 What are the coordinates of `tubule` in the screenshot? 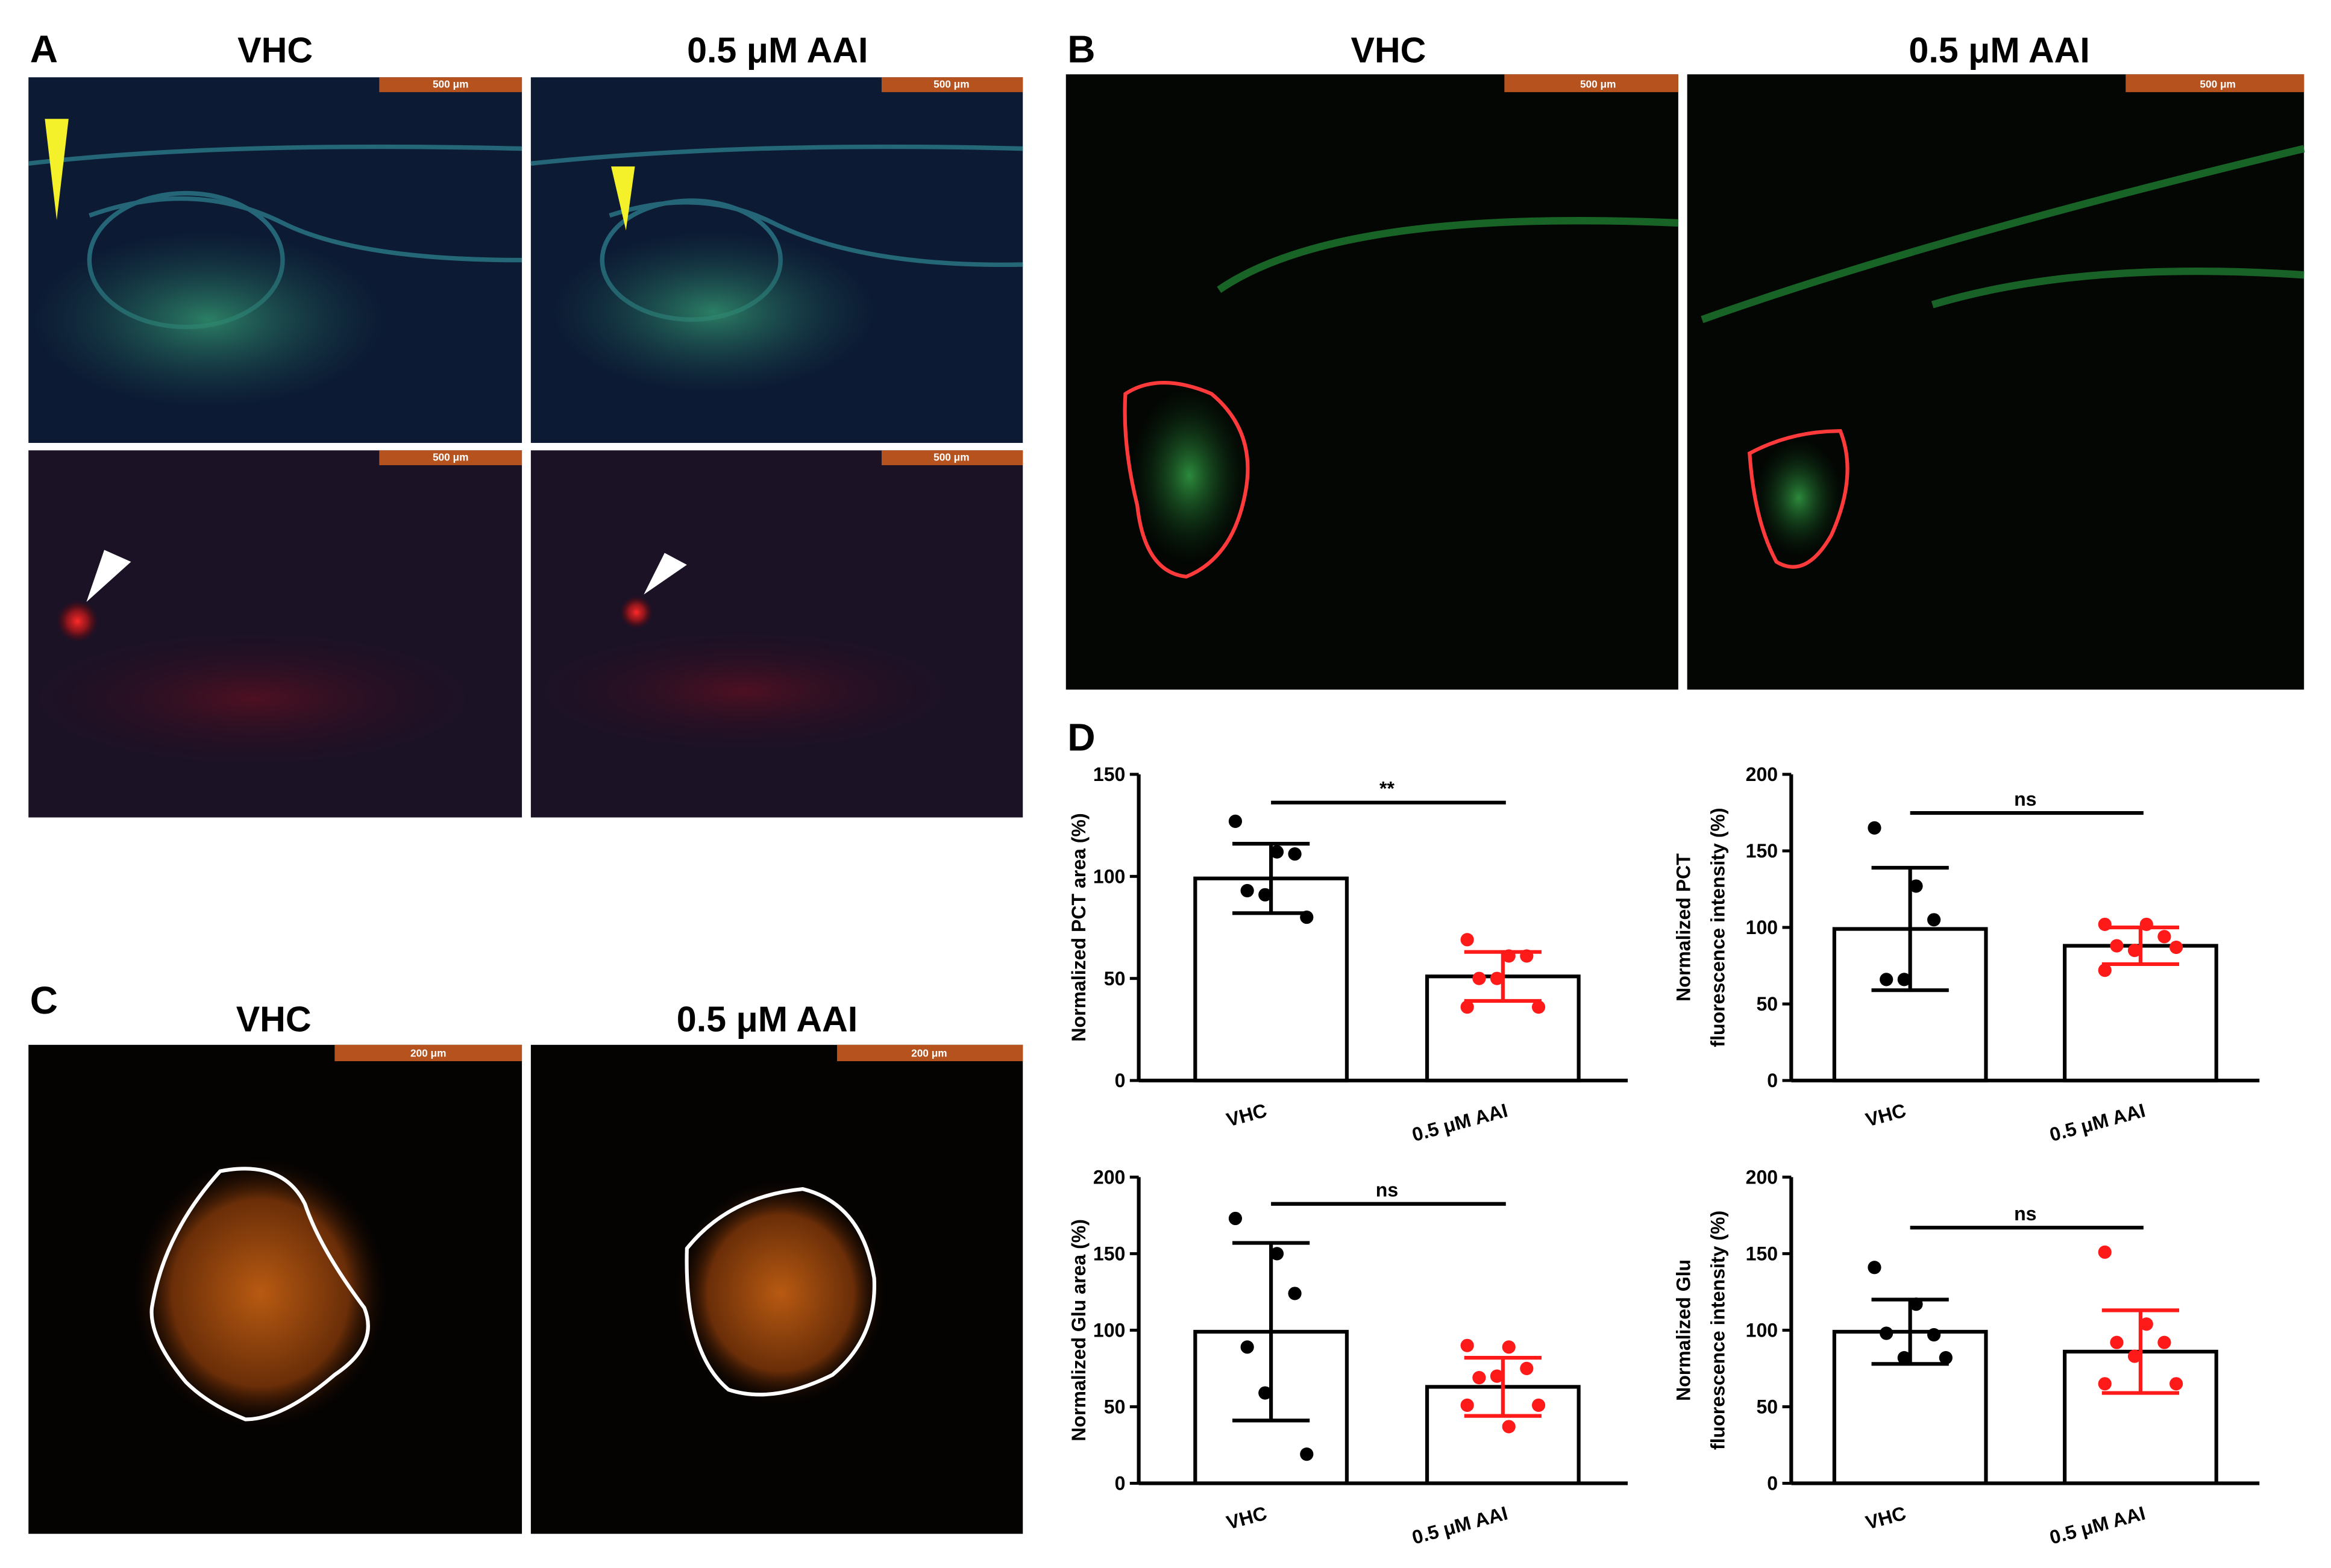 It's located at (1761, 234).